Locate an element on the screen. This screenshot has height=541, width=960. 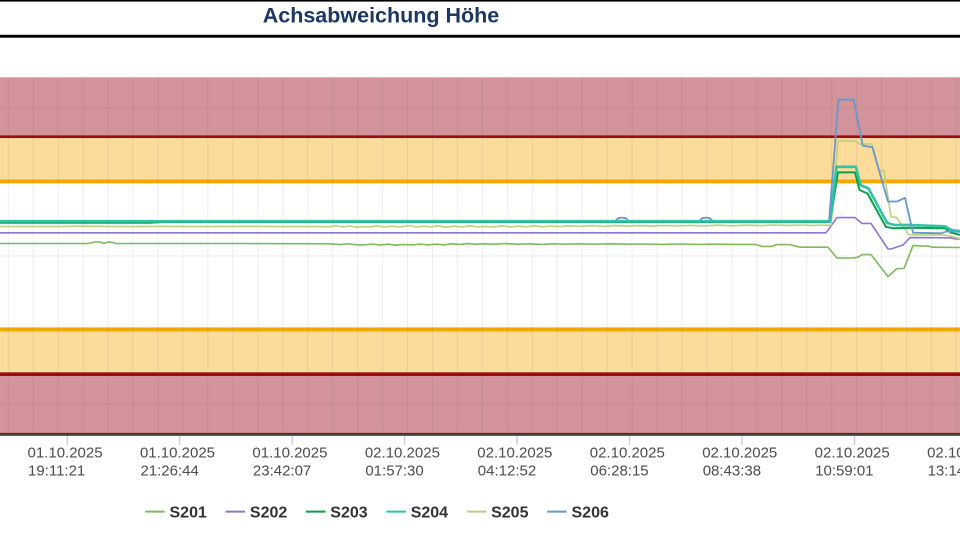
svg-text: S201 is located at coordinates (188, 513).